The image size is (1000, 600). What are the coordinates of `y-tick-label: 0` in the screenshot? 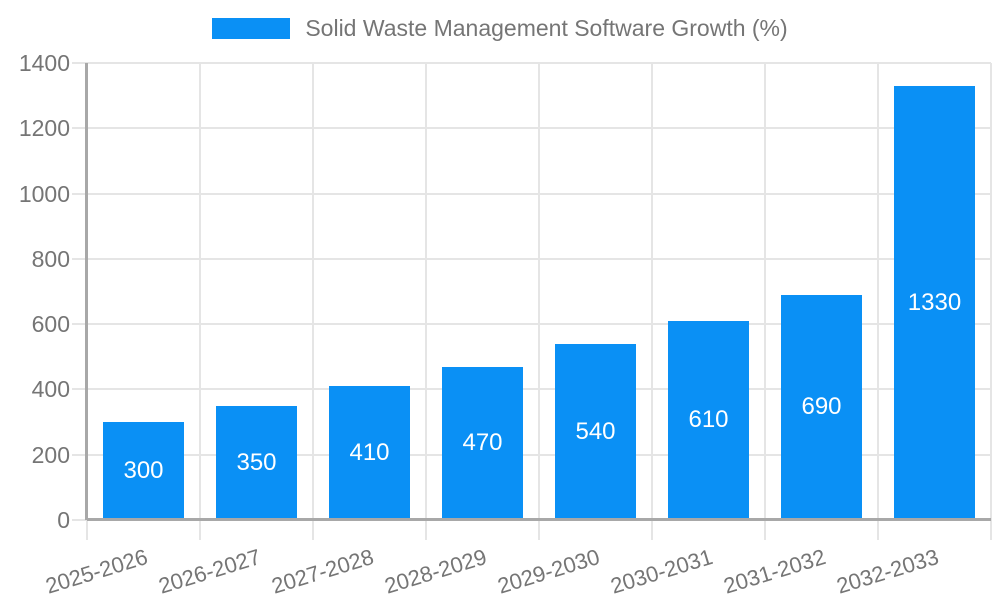 It's located at (63, 520).